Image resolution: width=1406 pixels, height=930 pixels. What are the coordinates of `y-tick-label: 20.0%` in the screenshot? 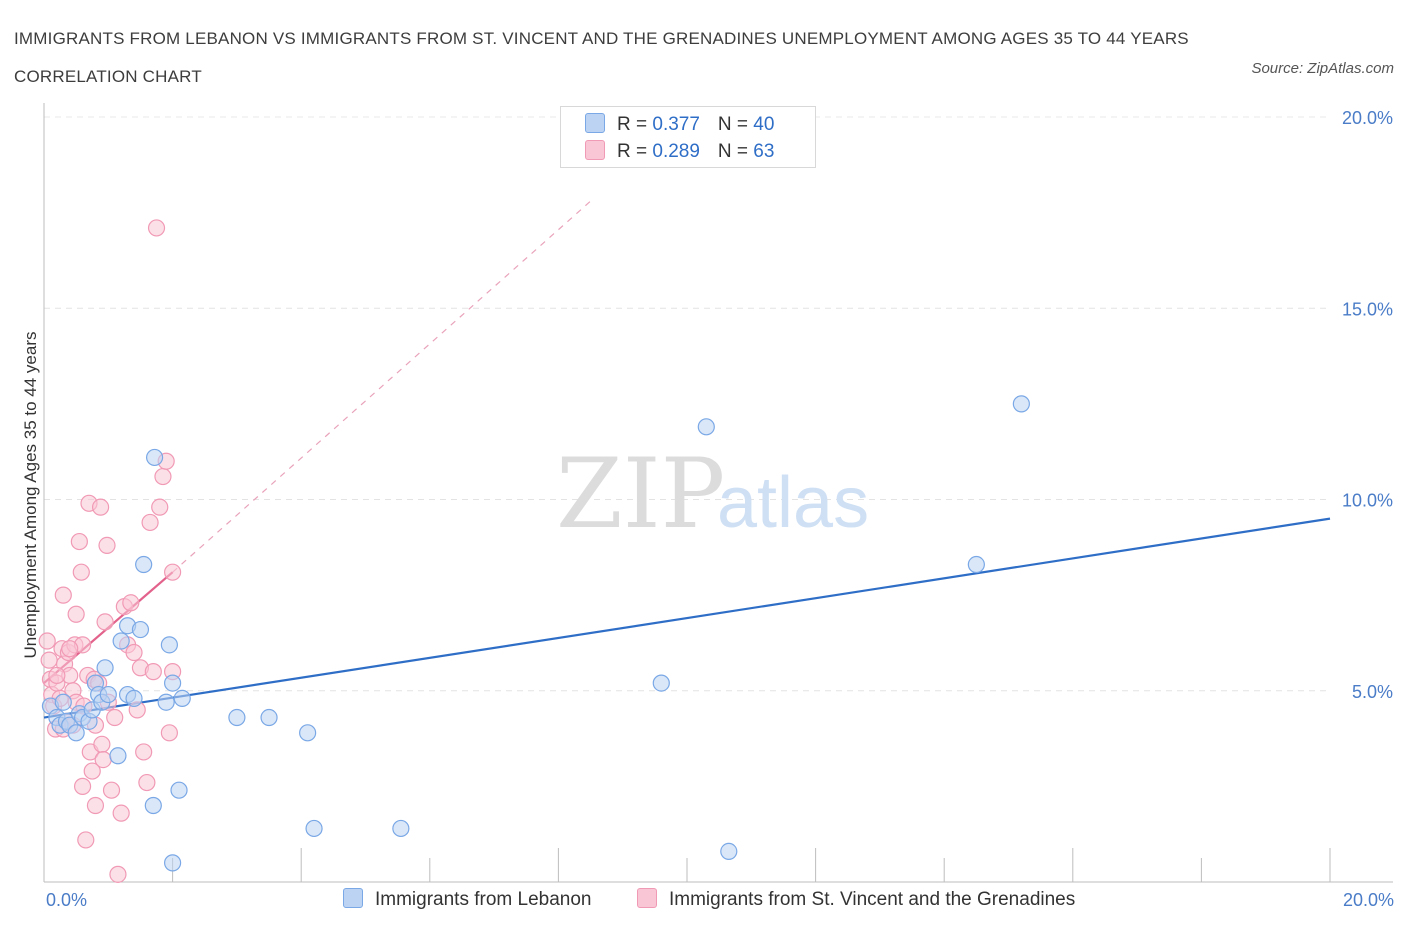 It's located at (1367, 118).